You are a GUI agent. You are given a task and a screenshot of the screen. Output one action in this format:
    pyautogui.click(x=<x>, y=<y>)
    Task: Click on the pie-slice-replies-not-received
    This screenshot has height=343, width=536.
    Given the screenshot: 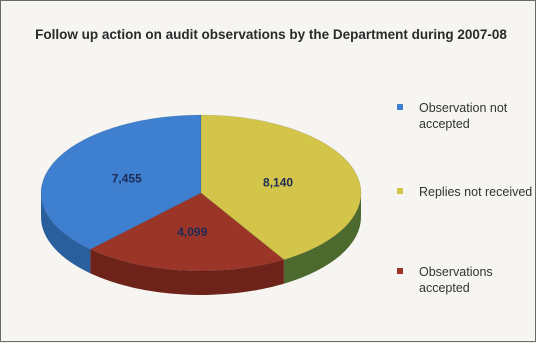 What is the action you would take?
    pyautogui.click(x=281, y=187)
    